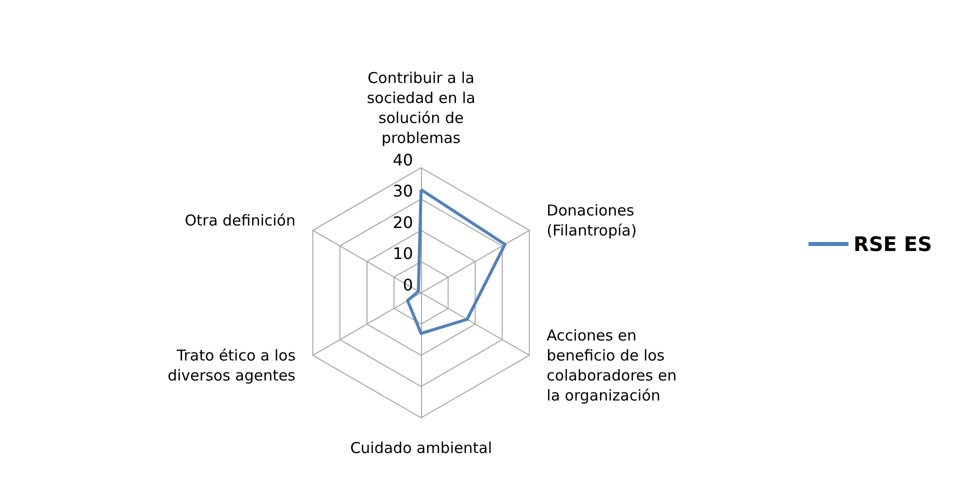 This screenshot has height=488, width=957. Describe the element at coordinates (232, 365) in the screenshot. I see `spoke-label: Trato ético a los diversos agentes` at that location.